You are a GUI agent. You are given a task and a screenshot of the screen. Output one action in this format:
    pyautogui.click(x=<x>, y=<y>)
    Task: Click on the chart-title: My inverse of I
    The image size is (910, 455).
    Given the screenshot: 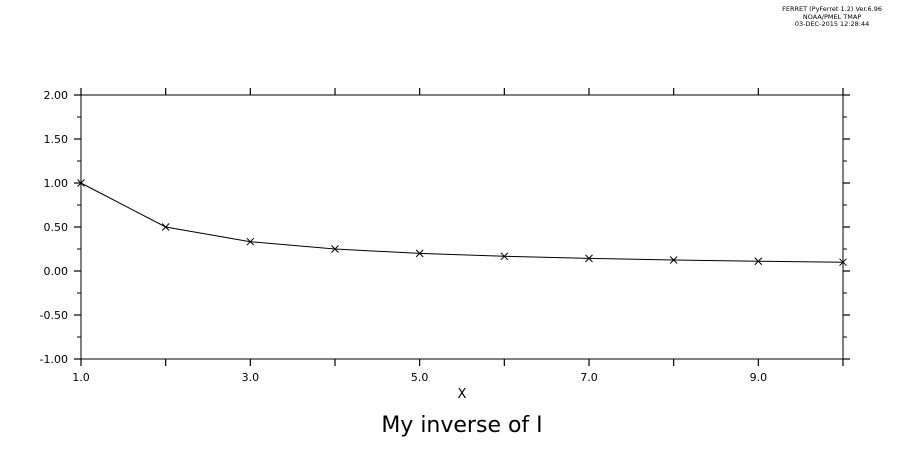 What is the action you would take?
    pyautogui.click(x=461, y=425)
    